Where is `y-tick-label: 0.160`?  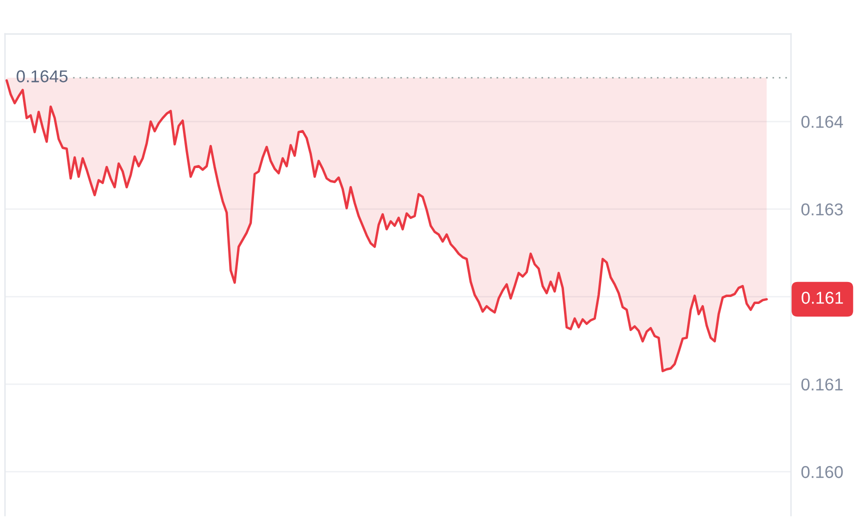 y-tick-label: 0.160 is located at coordinates (822, 472).